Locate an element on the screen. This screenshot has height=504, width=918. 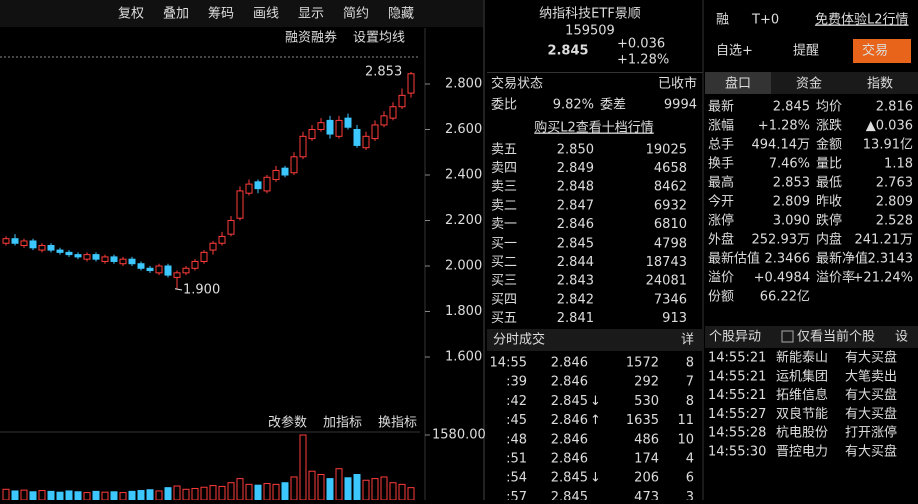
book-label: 买四 is located at coordinates (504, 299).